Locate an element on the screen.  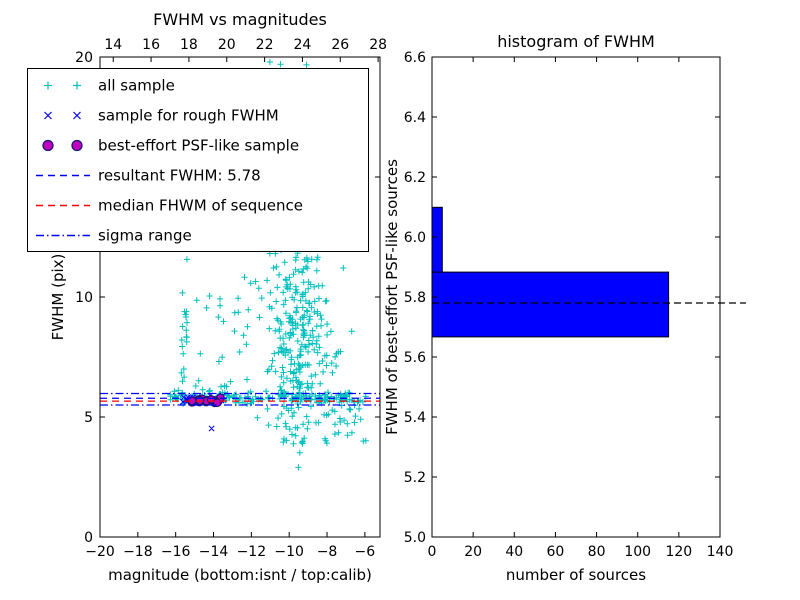
legend-entry-3: resultant FWHM: 5.78 is located at coordinates (148, 176).